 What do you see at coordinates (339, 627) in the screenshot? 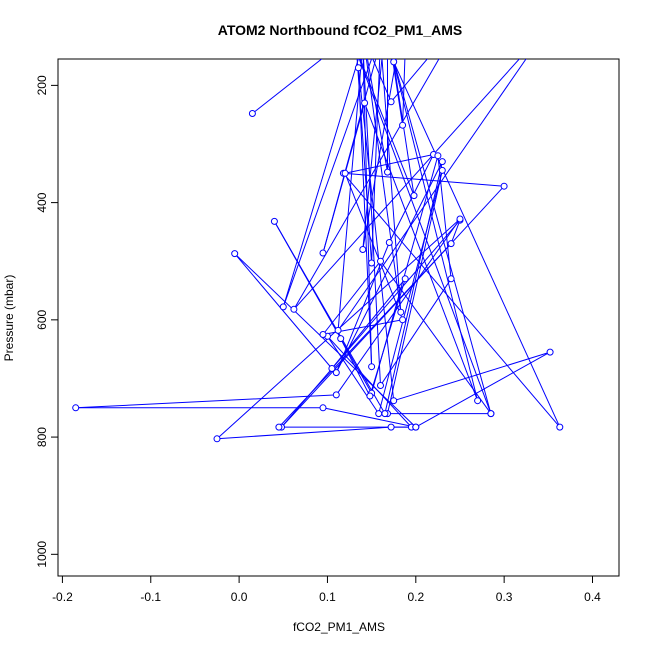
I see `x-axis-label: fCO2_PM1_AMS` at bounding box center [339, 627].